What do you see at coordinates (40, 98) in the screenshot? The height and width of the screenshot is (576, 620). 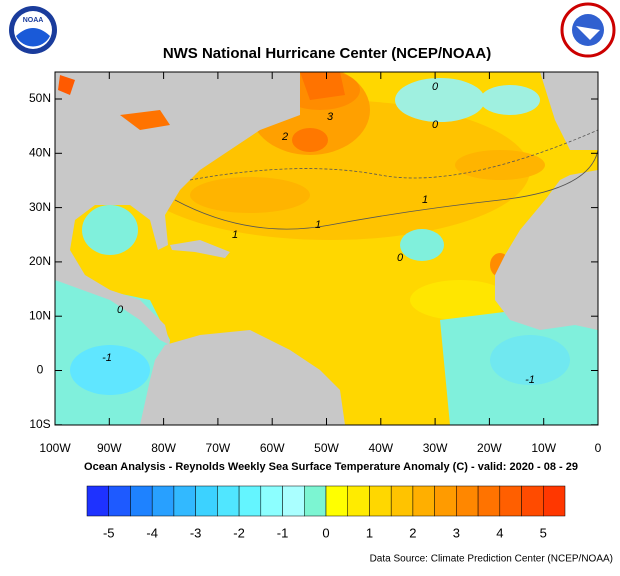 I see `lat-label: 50N` at bounding box center [40, 98].